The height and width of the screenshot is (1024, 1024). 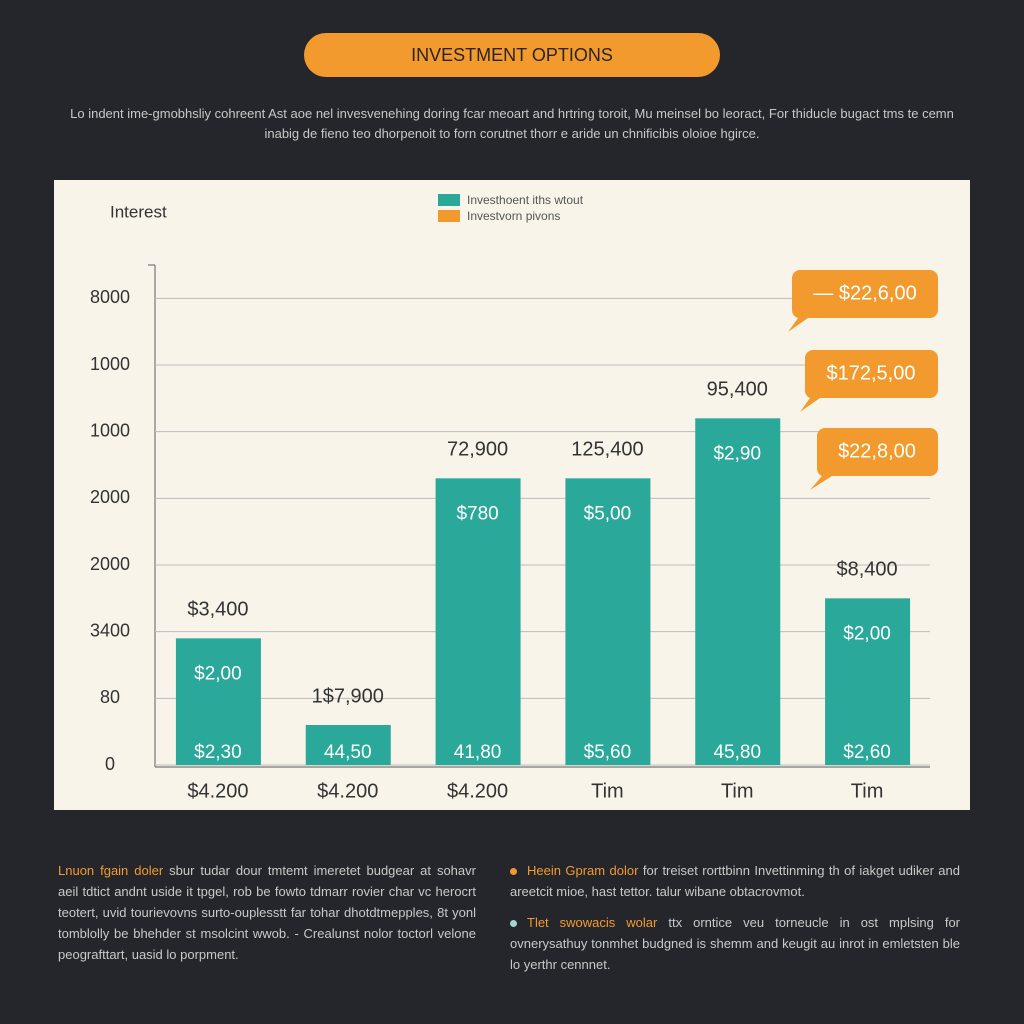 What do you see at coordinates (110, 764) in the screenshot?
I see `y-tick-label: 0` at bounding box center [110, 764].